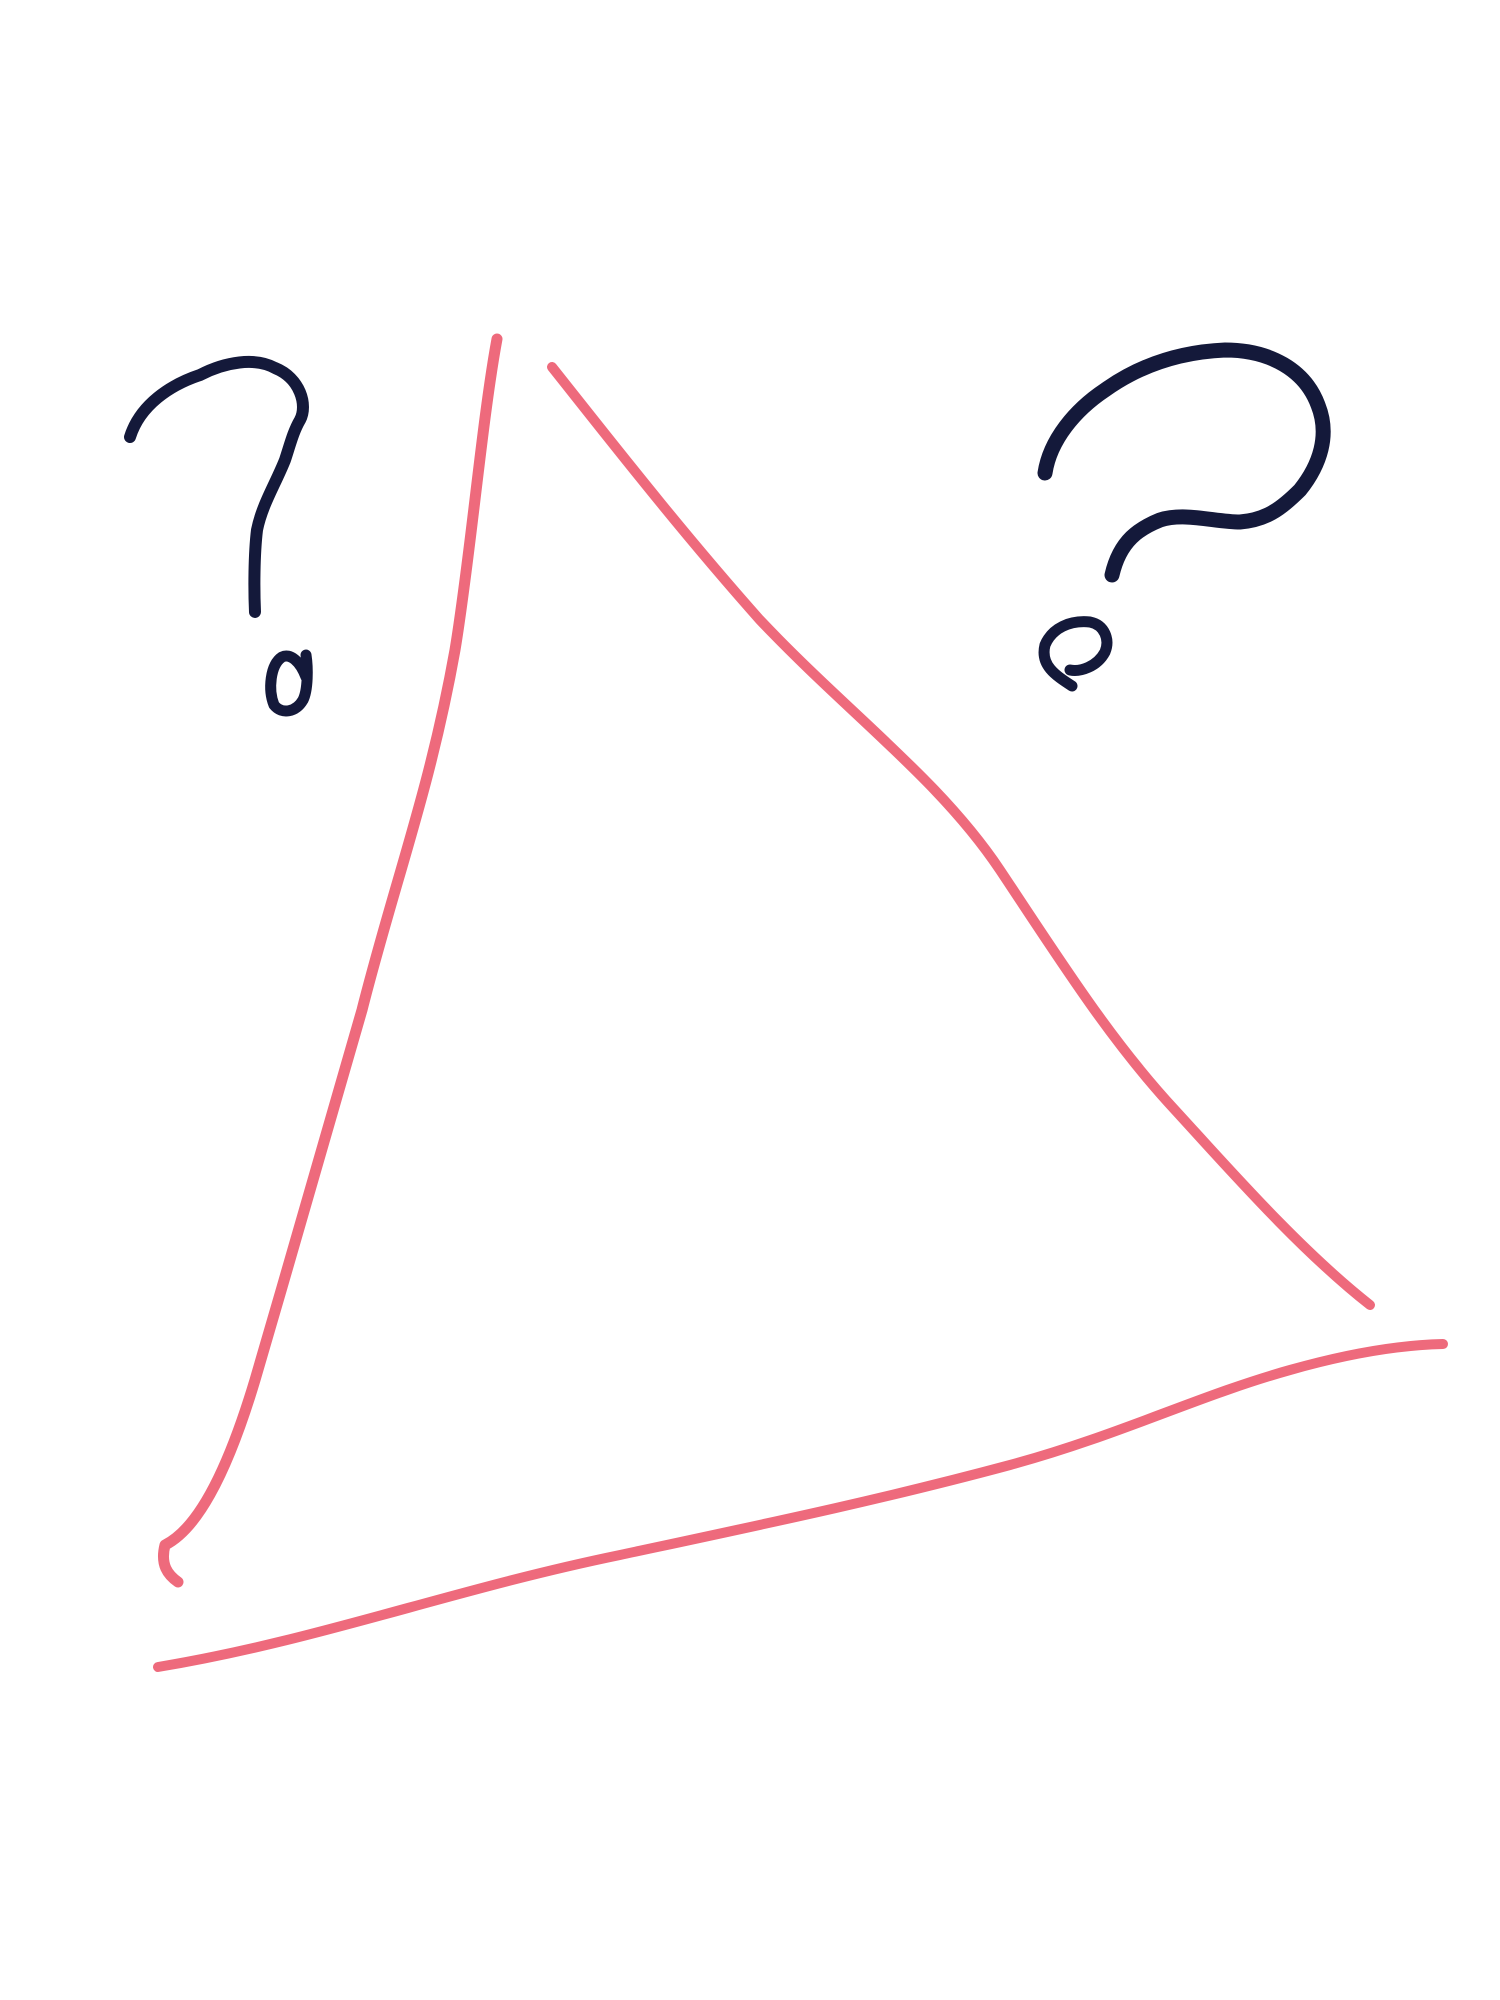 The width and height of the screenshot is (1500, 2000). I want to click on question-mark-right, so click(1184, 517).